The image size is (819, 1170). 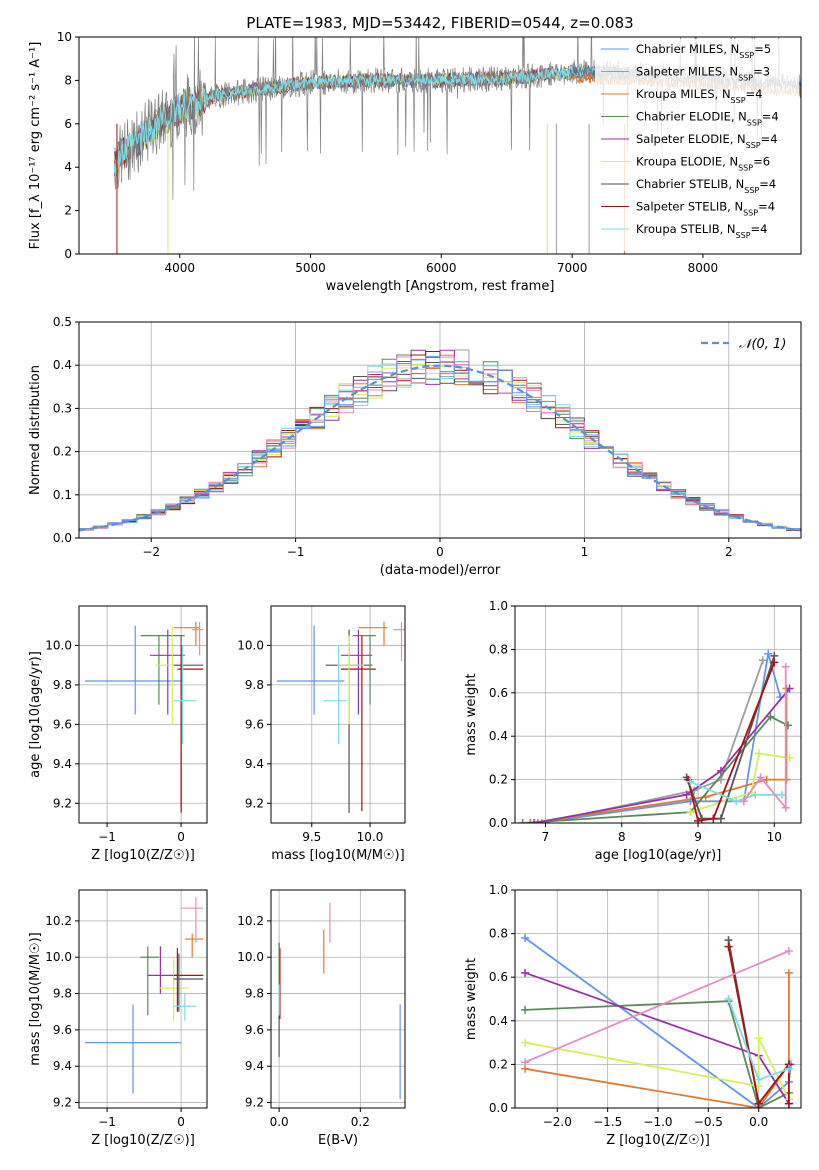 What do you see at coordinates (498, 606) in the screenshot?
I see `y-tick-label: 1.0` at bounding box center [498, 606].